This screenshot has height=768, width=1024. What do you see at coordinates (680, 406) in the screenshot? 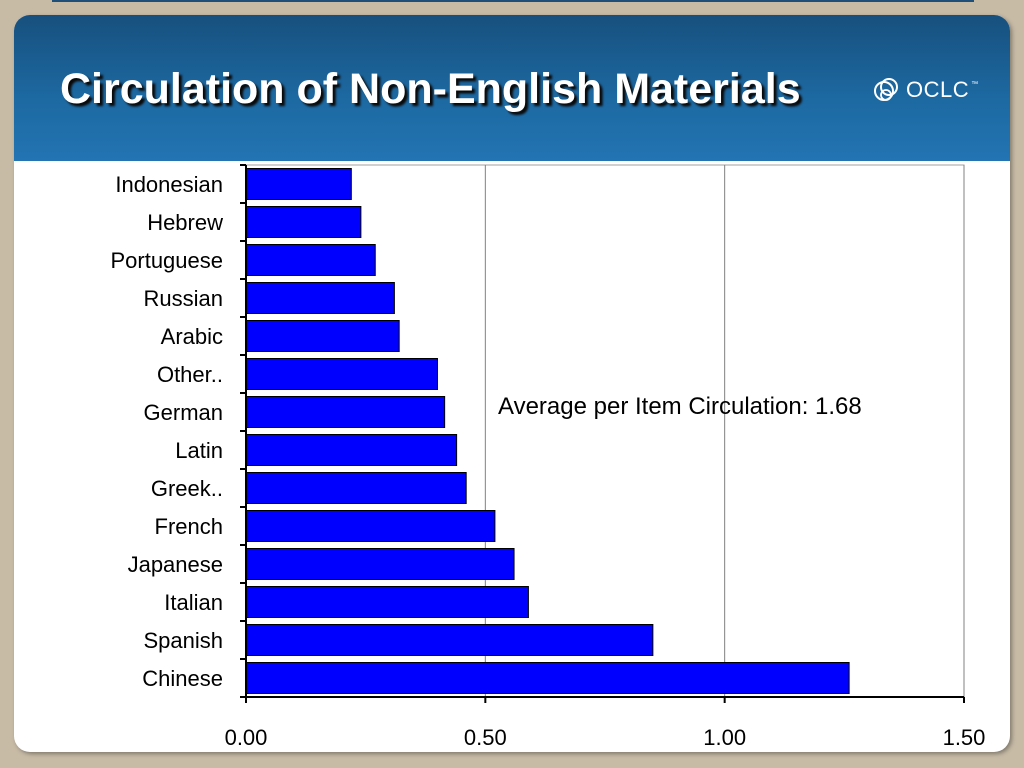
I see `average-annotation: Average per Item Circulation: 1.68` at bounding box center [680, 406].